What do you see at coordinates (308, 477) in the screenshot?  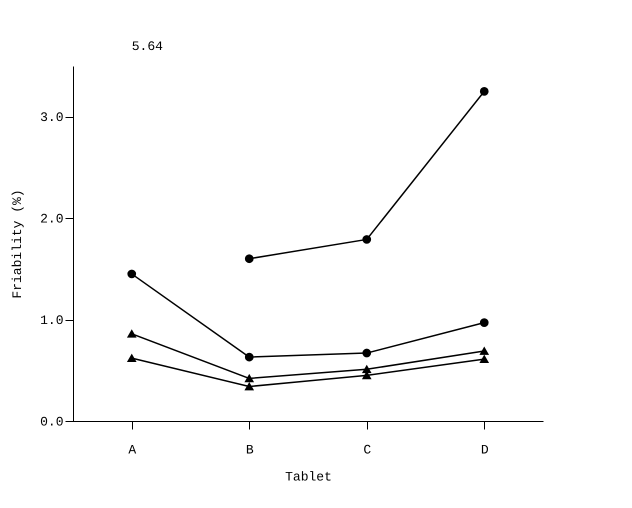 I see `x-axis-title: Tablet` at bounding box center [308, 477].